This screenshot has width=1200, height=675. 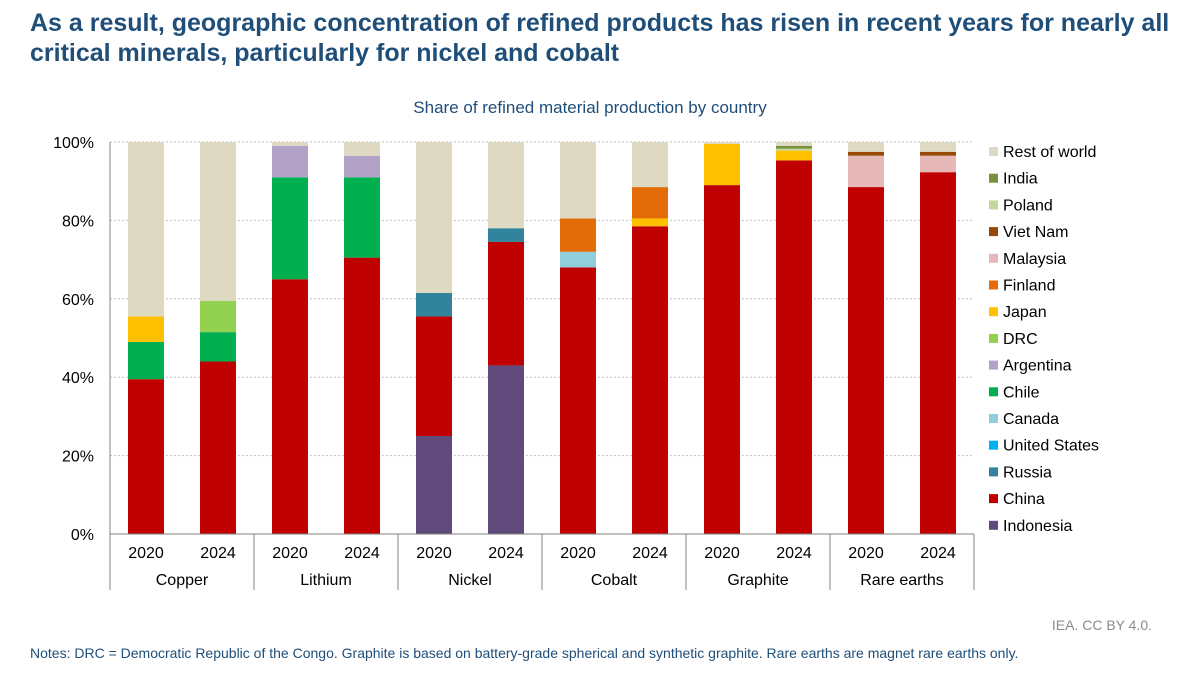 What do you see at coordinates (73, 143) in the screenshot?
I see `y-tick-label: 100%` at bounding box center [73, 143].